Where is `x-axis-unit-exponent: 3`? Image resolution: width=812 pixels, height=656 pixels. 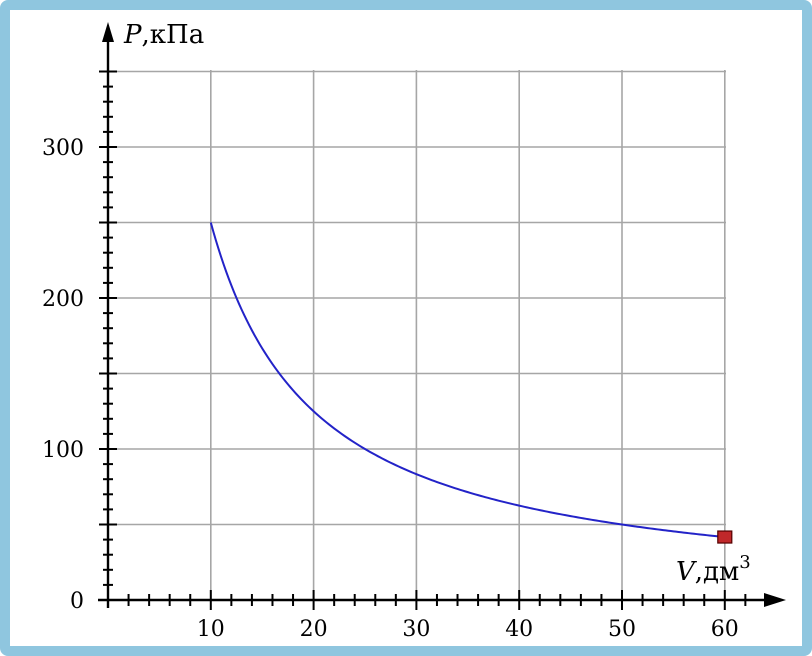
x-axis-unit-exponent: 3 is located at coordinates (744, 562).